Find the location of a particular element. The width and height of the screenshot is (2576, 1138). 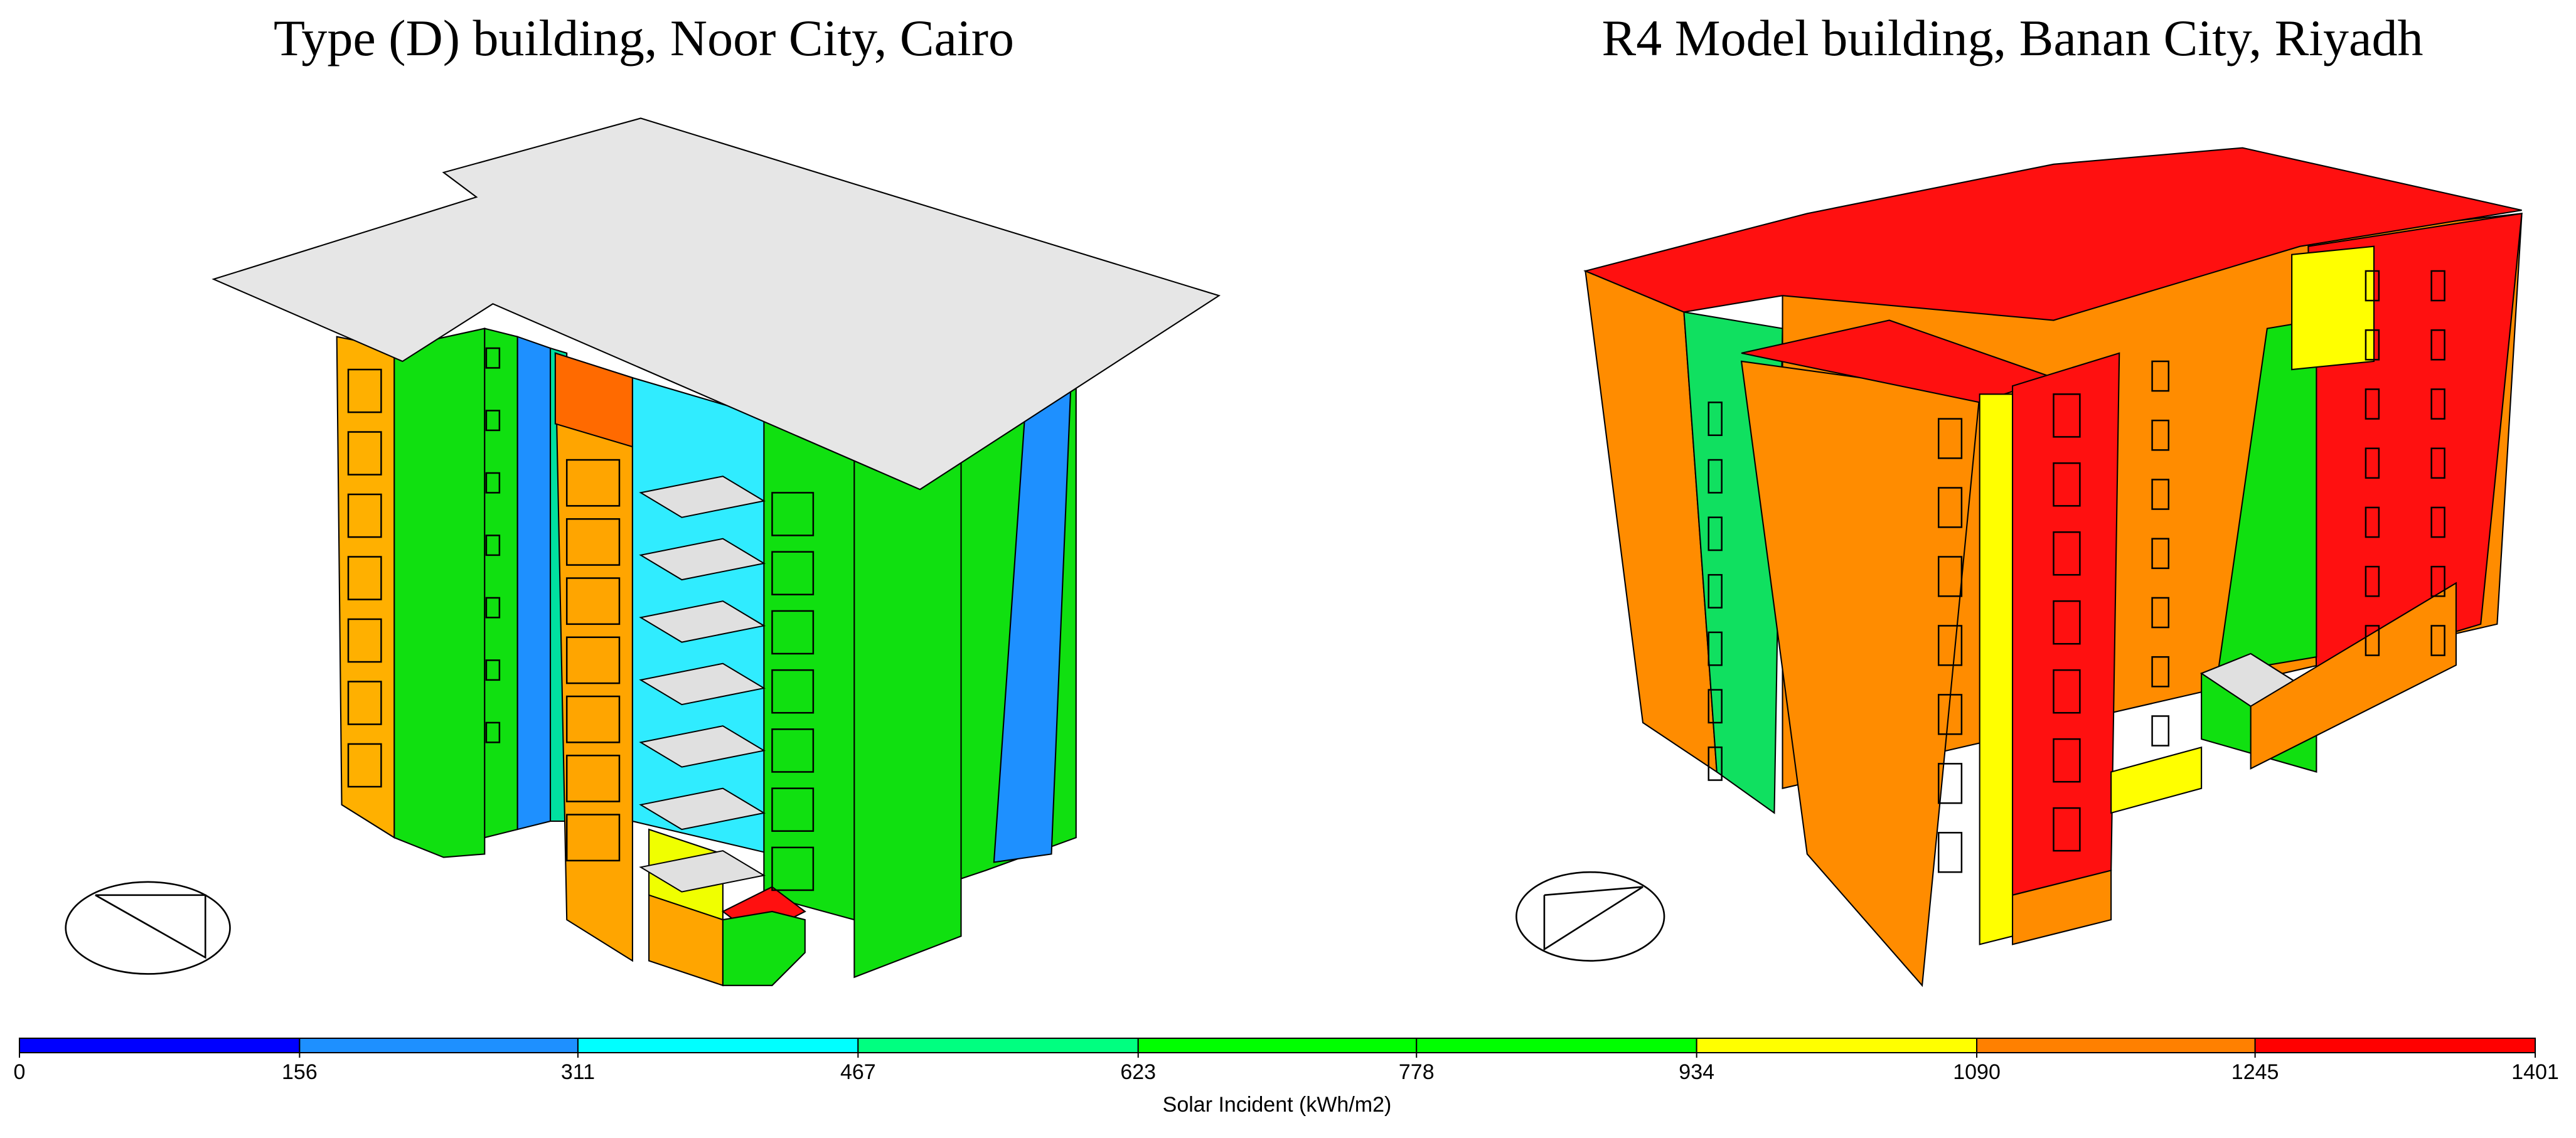

colorbar-tick-label: 156 is located at coordinates (300, 1072).